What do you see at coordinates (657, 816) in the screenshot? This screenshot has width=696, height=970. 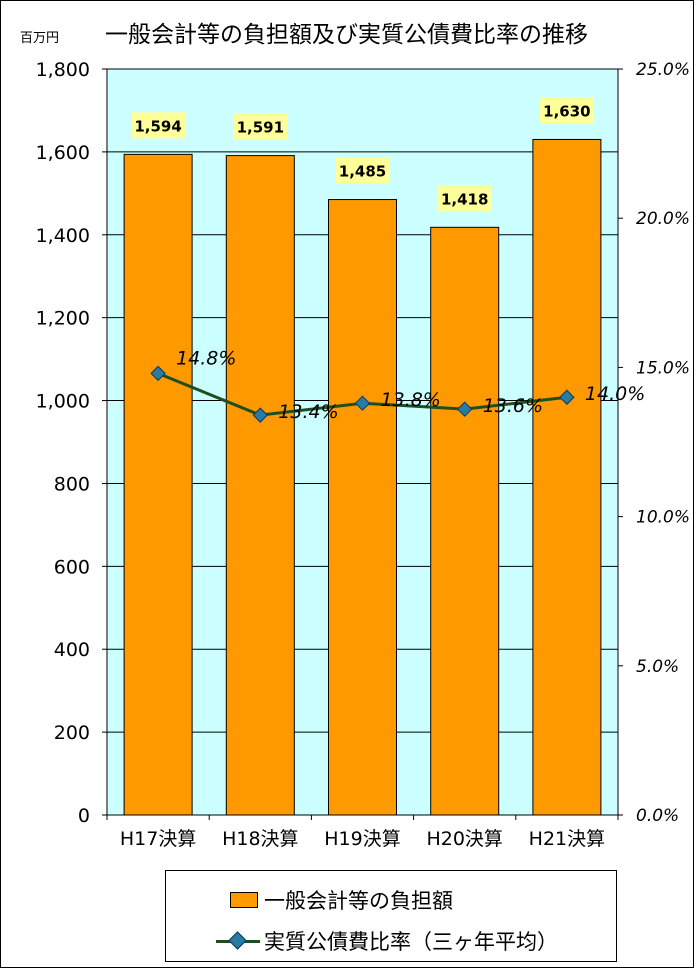 I see `right-tick-label: 0.0%` at bounding box center [657, 816].